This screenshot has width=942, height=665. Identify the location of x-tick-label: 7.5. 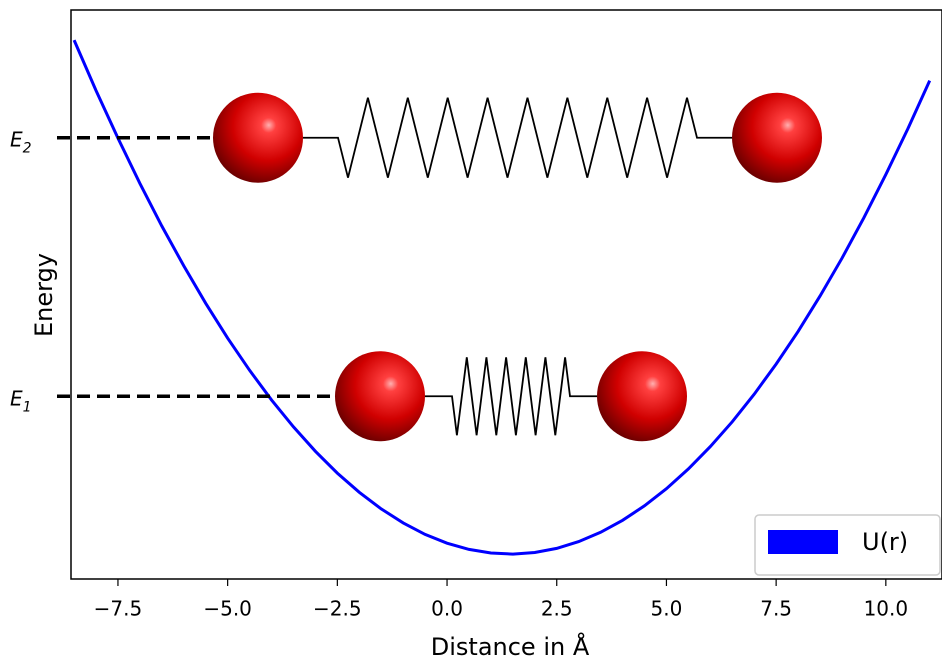
(776, 609).